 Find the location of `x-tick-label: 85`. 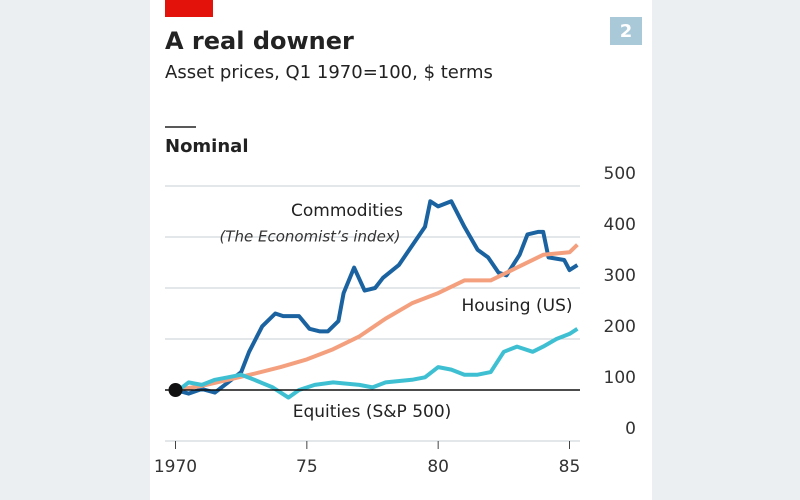

x-tick-label: 85 is located at coordinates (570, 467).